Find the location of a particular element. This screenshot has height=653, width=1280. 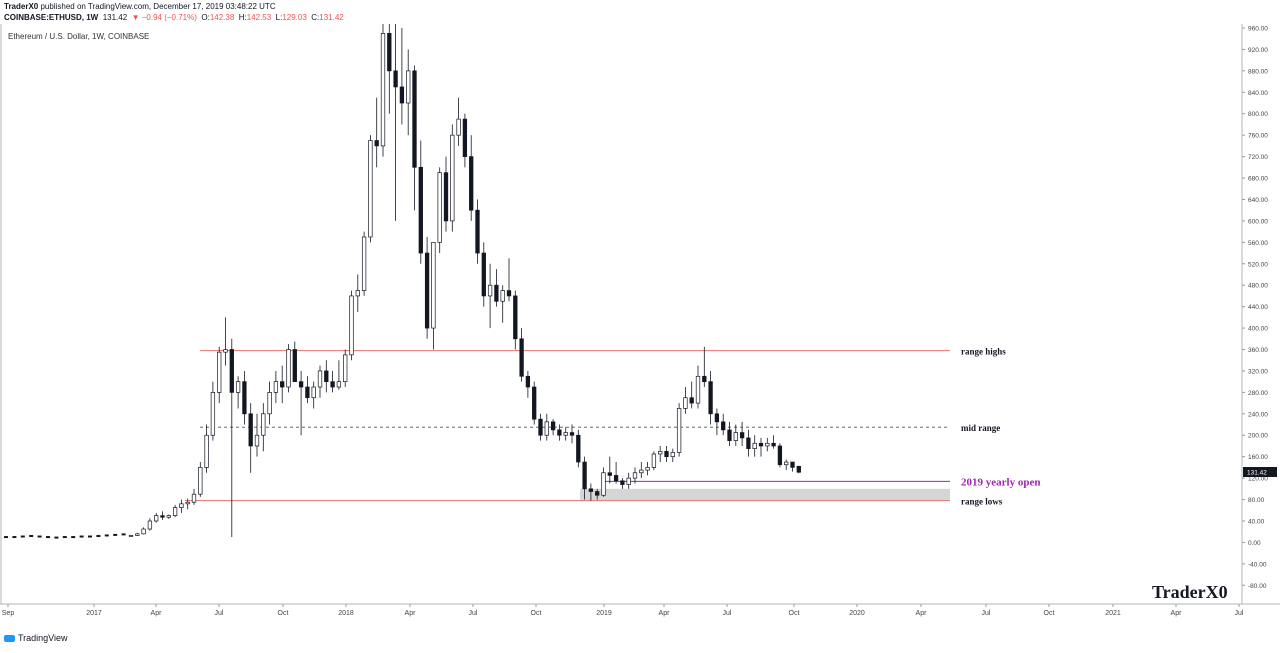

price-tick-label: 560.00 is located at coordinates (1258, 243).